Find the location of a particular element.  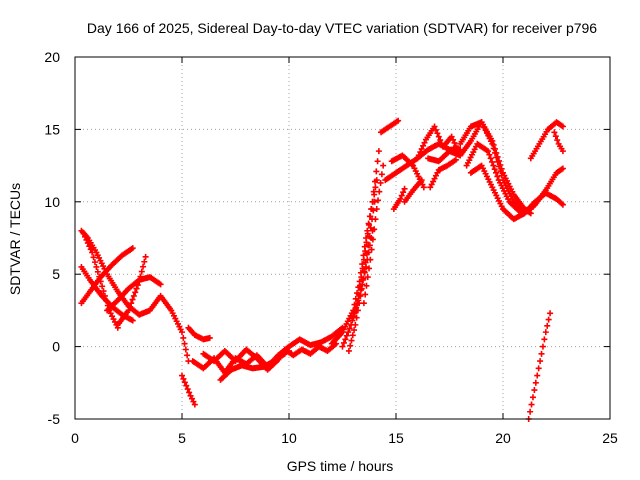

series-morning-b is located at coordinates (310, 349).